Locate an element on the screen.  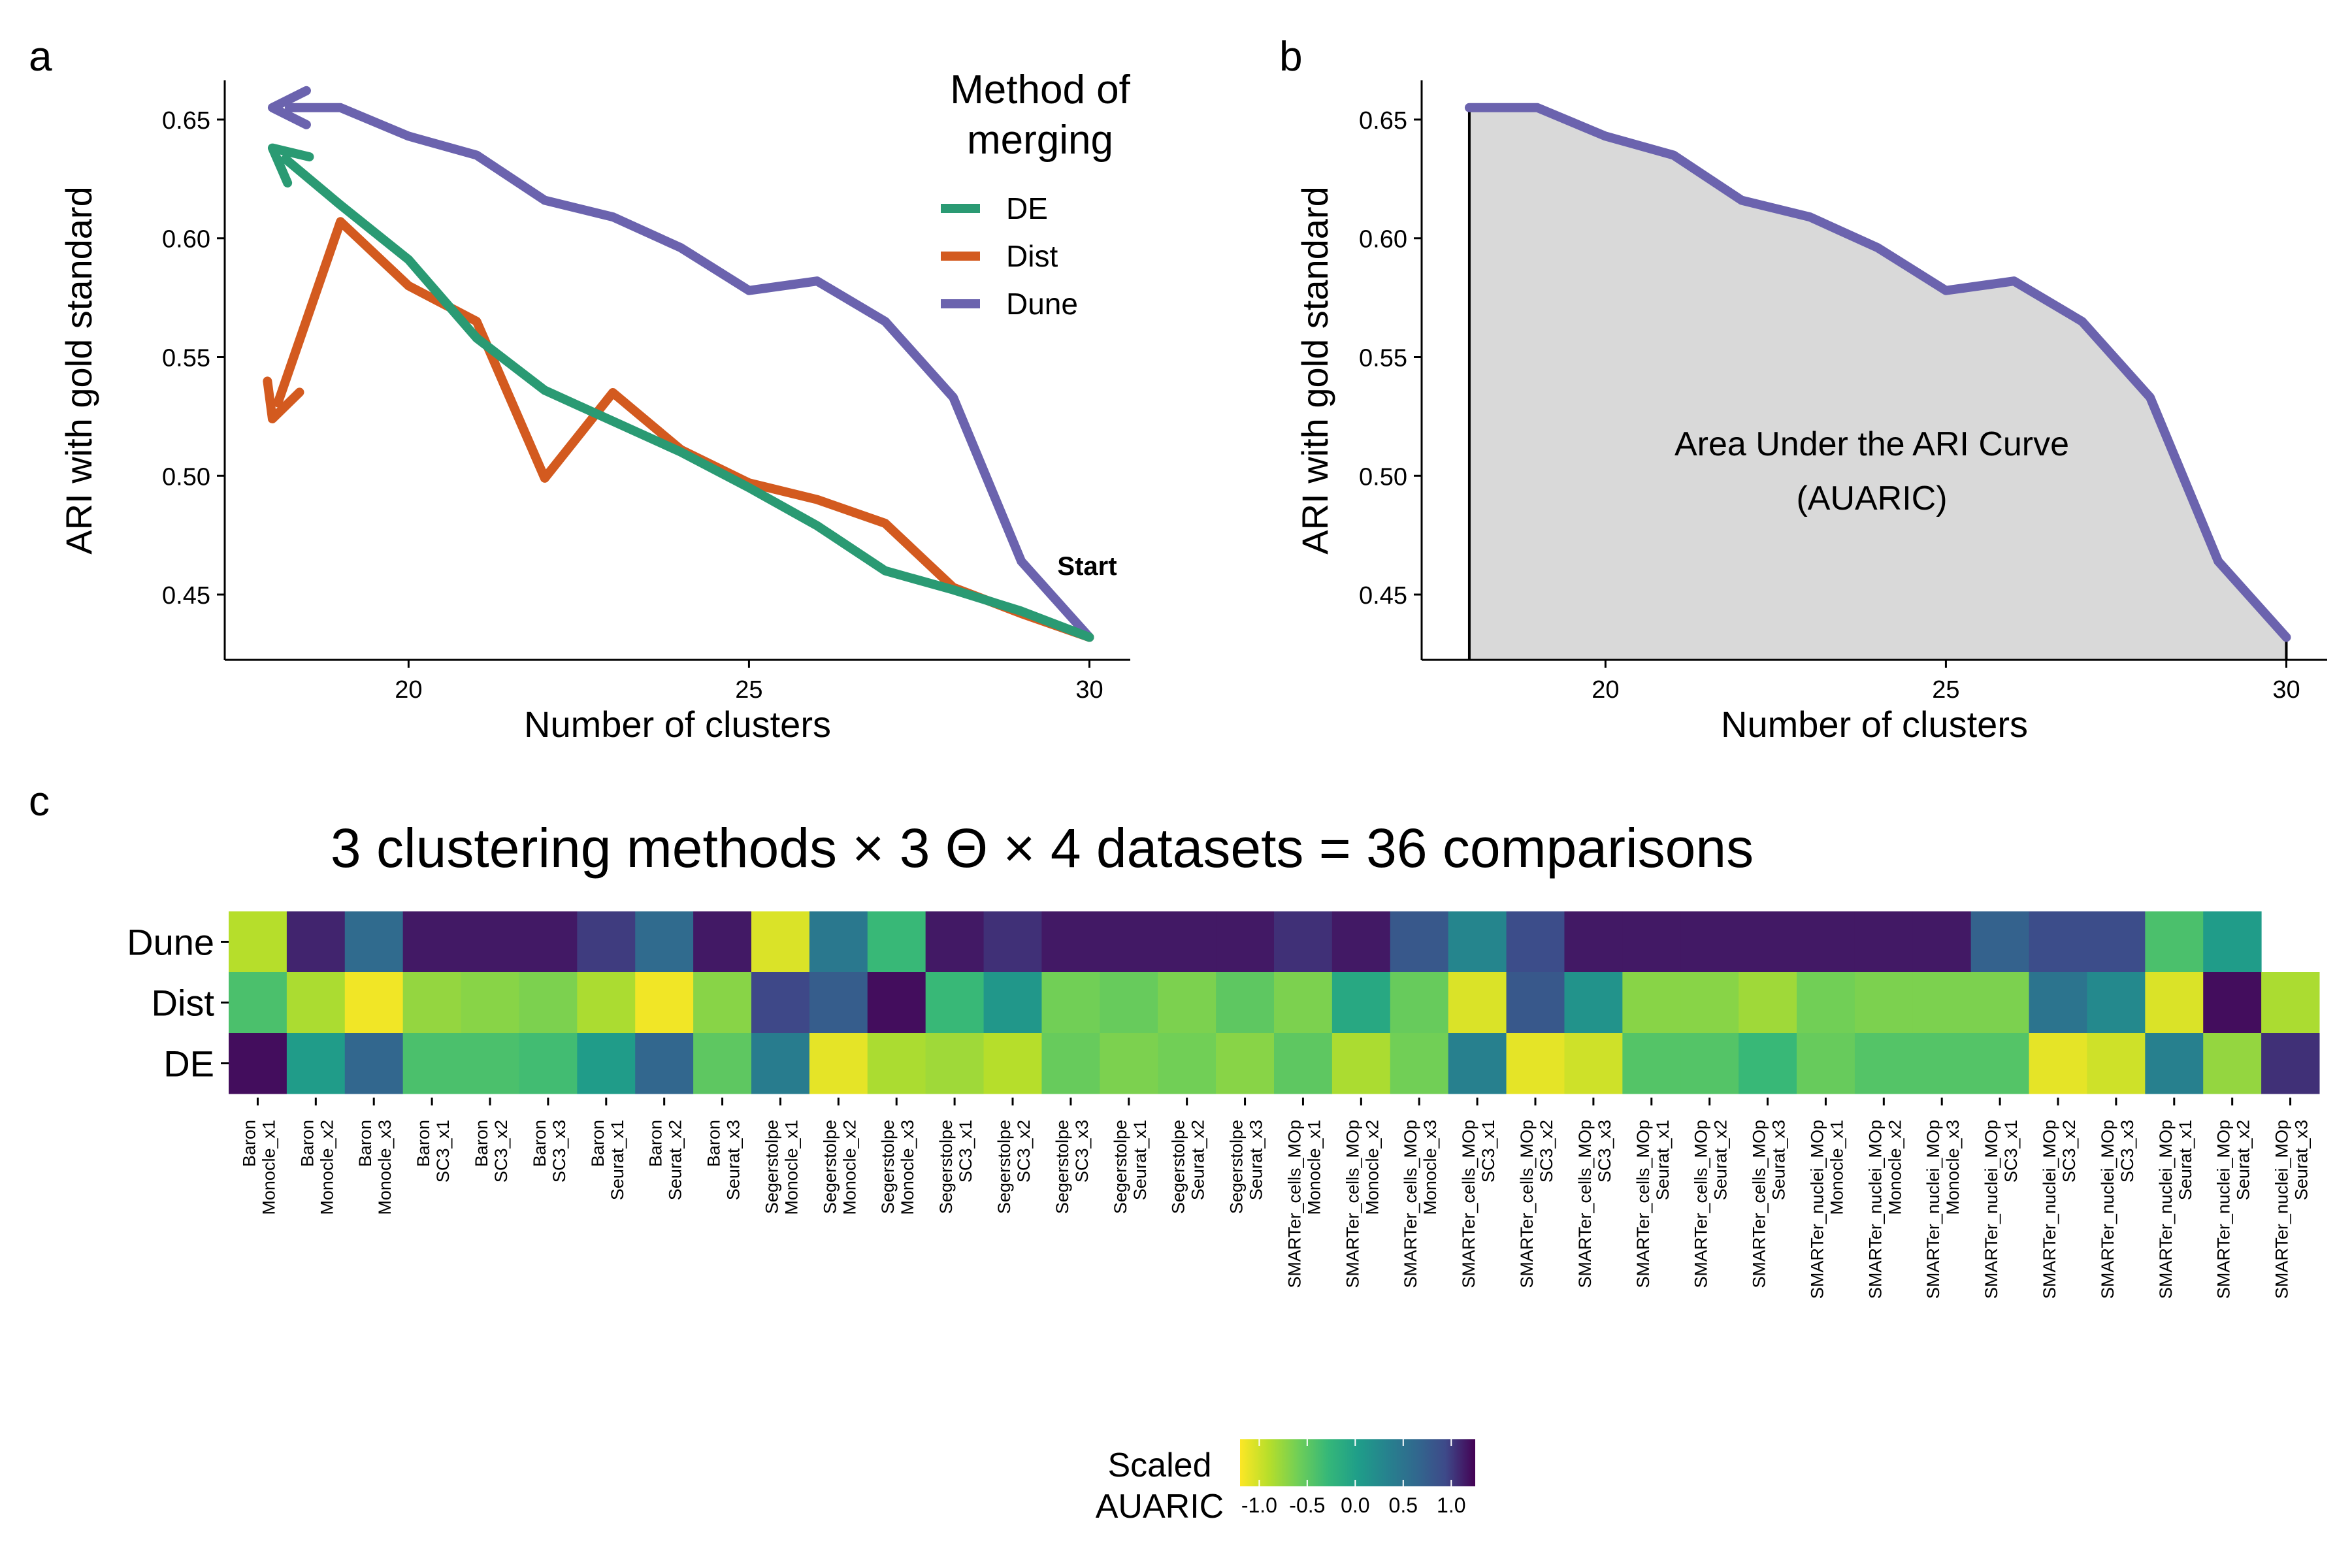
auaric-area-fill is located at coordinates (1878, 384).